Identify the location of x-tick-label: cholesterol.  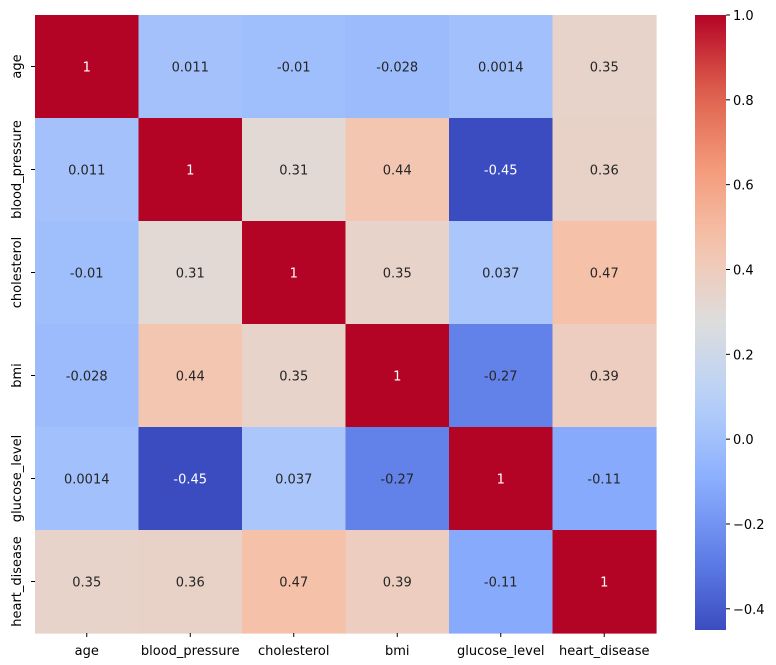
(293, 651).